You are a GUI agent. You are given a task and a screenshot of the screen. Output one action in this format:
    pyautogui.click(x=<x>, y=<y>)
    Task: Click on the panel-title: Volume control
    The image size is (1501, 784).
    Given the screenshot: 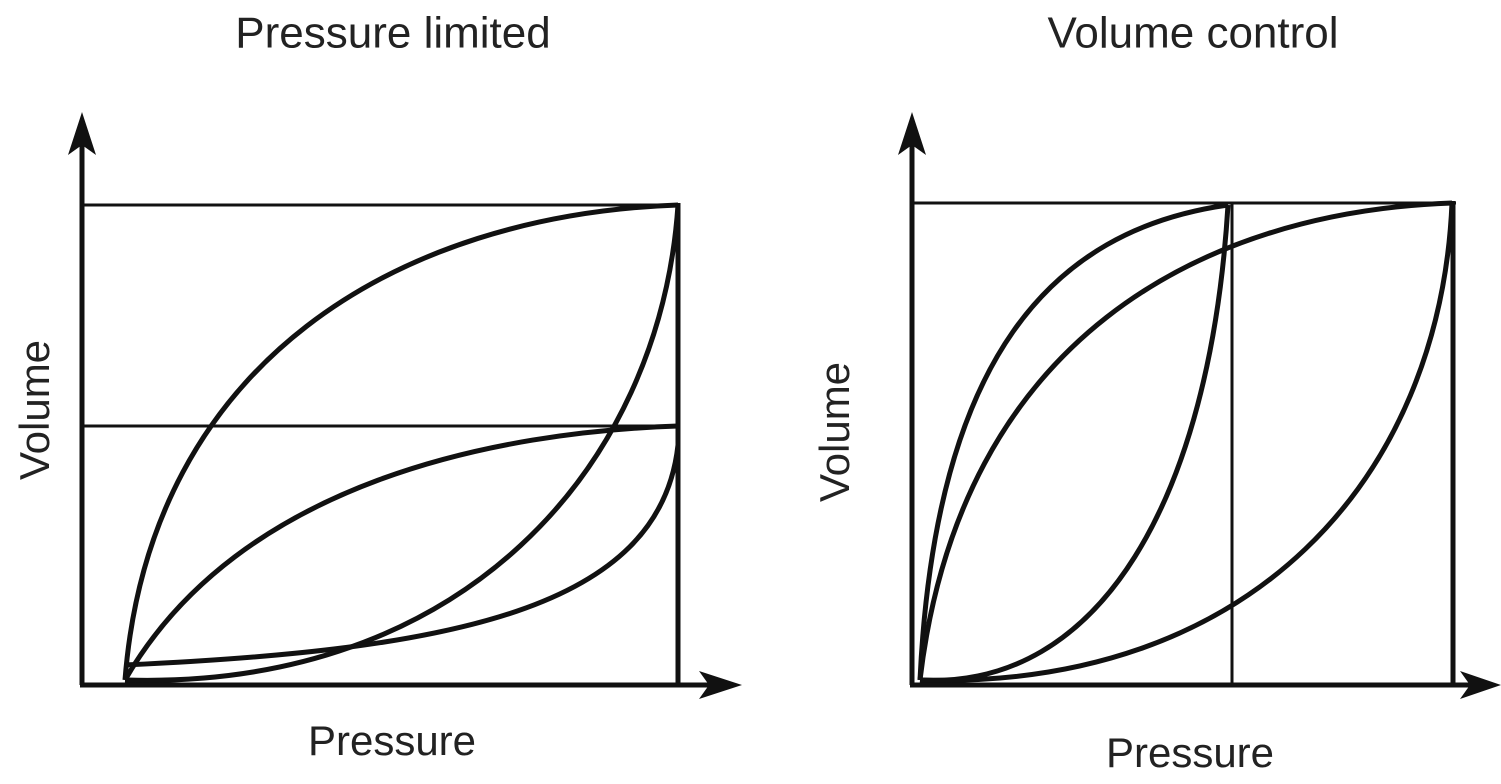 What is the action you would take?
    pyautogui.click(x=1192, y=33)
    